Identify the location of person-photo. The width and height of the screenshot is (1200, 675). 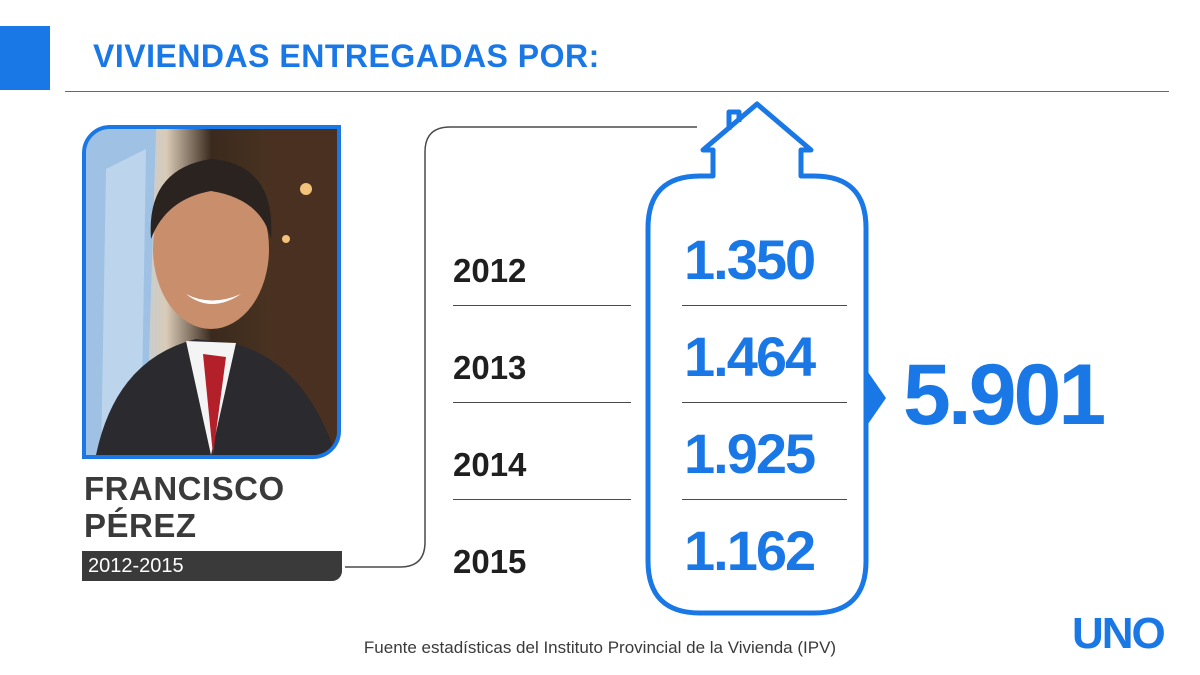
(211, 292).